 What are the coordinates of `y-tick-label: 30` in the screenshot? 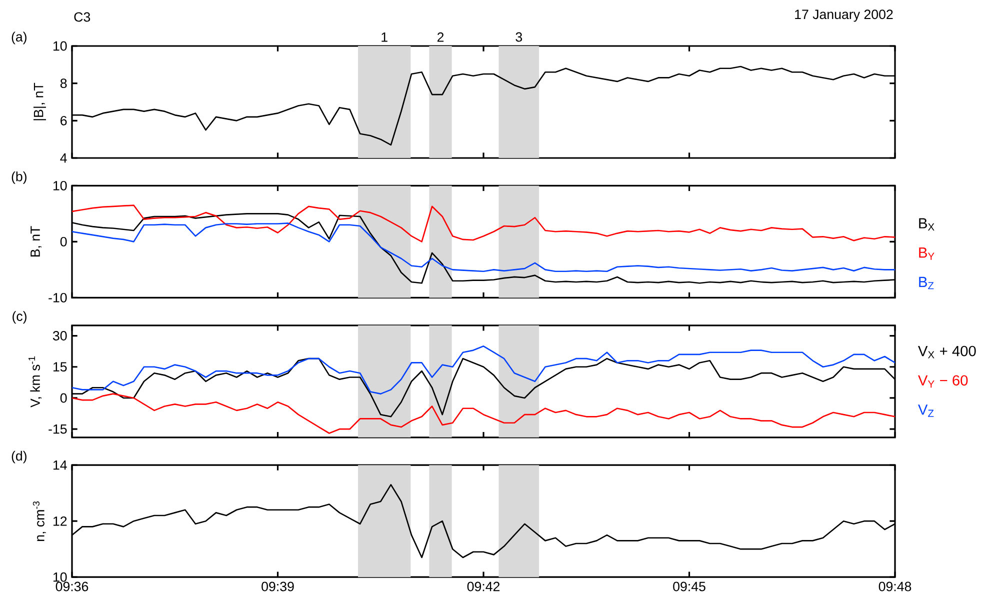 It's located at (59, 335).